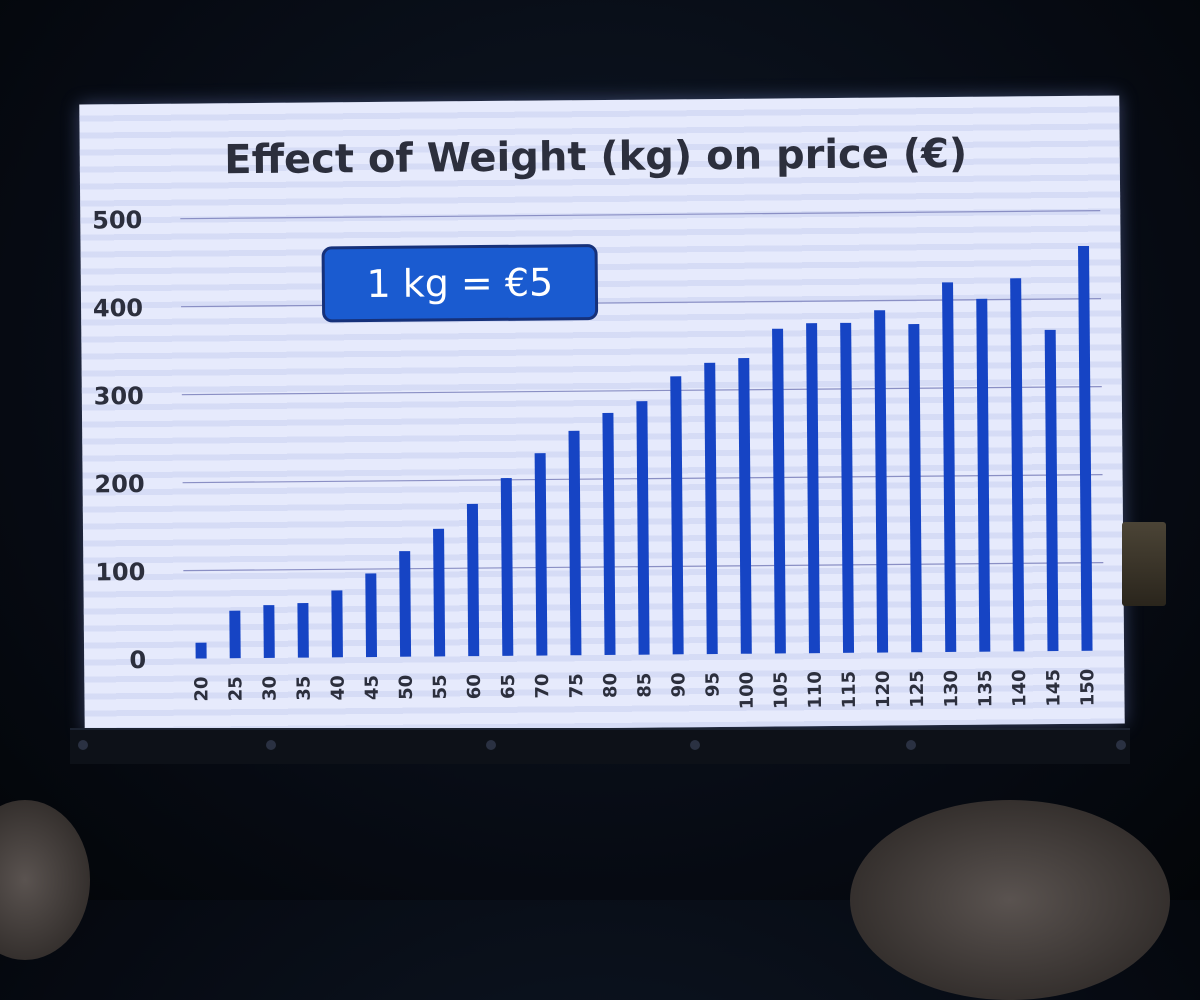 Image resolution: width=1200 pixels, height=1000 pixels. What do you see at coordinates (460, 283) in the screenshot?
I see `rate-callout: 1 kg = €5` at bounding box center [460, 283].